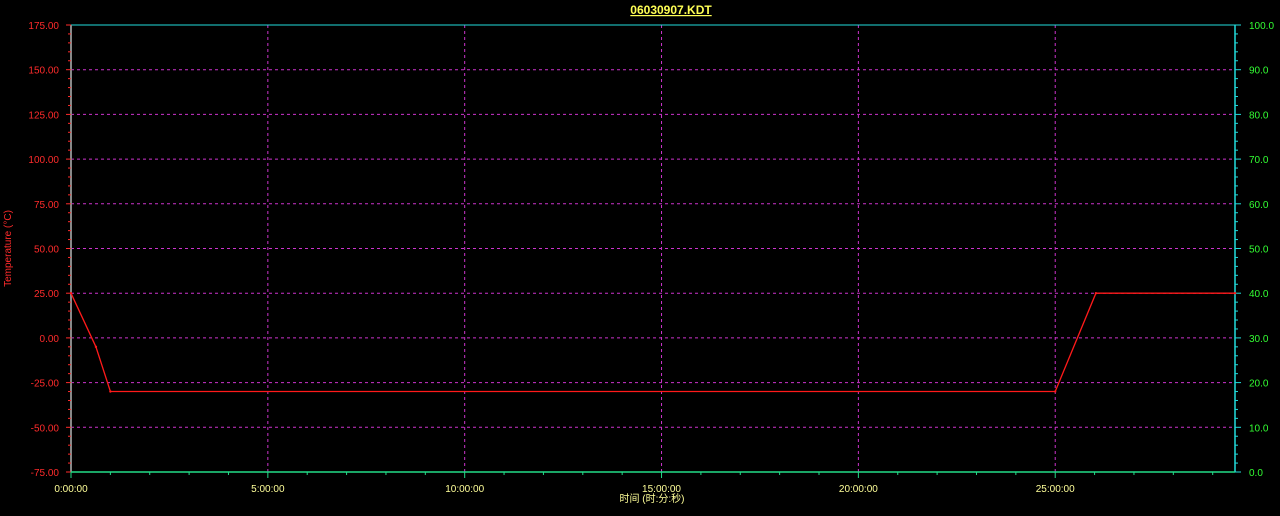 The image size is (1280, 516). Describe the element at coordinates (71, 489) in the screenshot. I see `x-tick-label: 0:00:00` at that location.